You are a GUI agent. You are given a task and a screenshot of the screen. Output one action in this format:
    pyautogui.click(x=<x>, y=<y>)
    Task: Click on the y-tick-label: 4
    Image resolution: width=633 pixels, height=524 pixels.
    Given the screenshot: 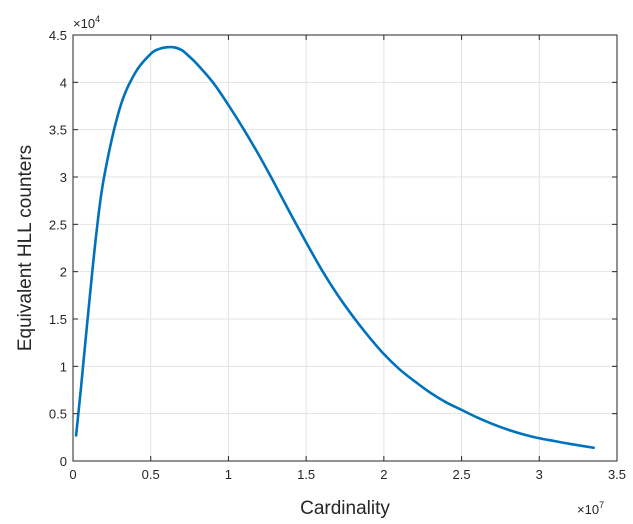 What is the action you would take?
    pyautogui.click(x=63, y=82)
    